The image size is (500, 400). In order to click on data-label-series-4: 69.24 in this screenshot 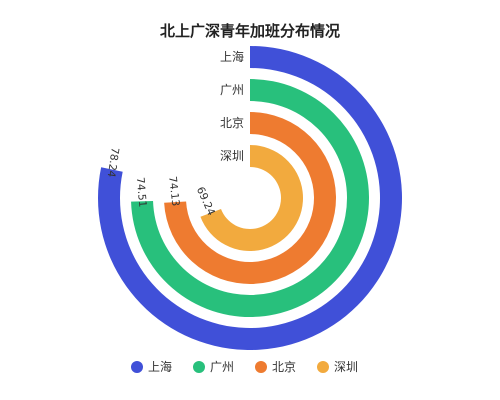, I will do `click(205, 201)`.